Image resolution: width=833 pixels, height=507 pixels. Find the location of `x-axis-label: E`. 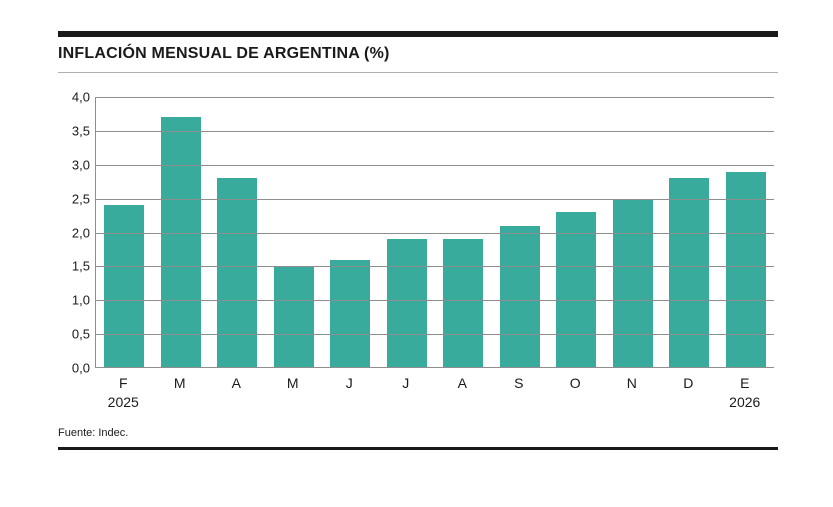

x-axis-label: E is located at coordinates (745, 383).